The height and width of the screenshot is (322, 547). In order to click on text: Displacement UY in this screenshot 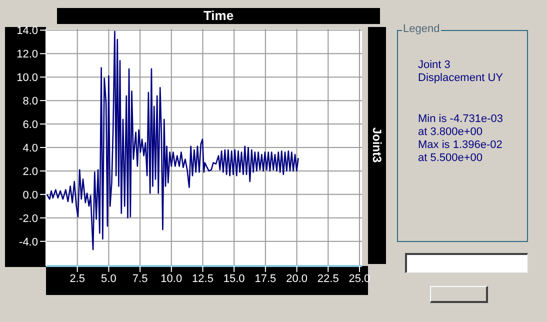, I will do `click(460, 78)`.